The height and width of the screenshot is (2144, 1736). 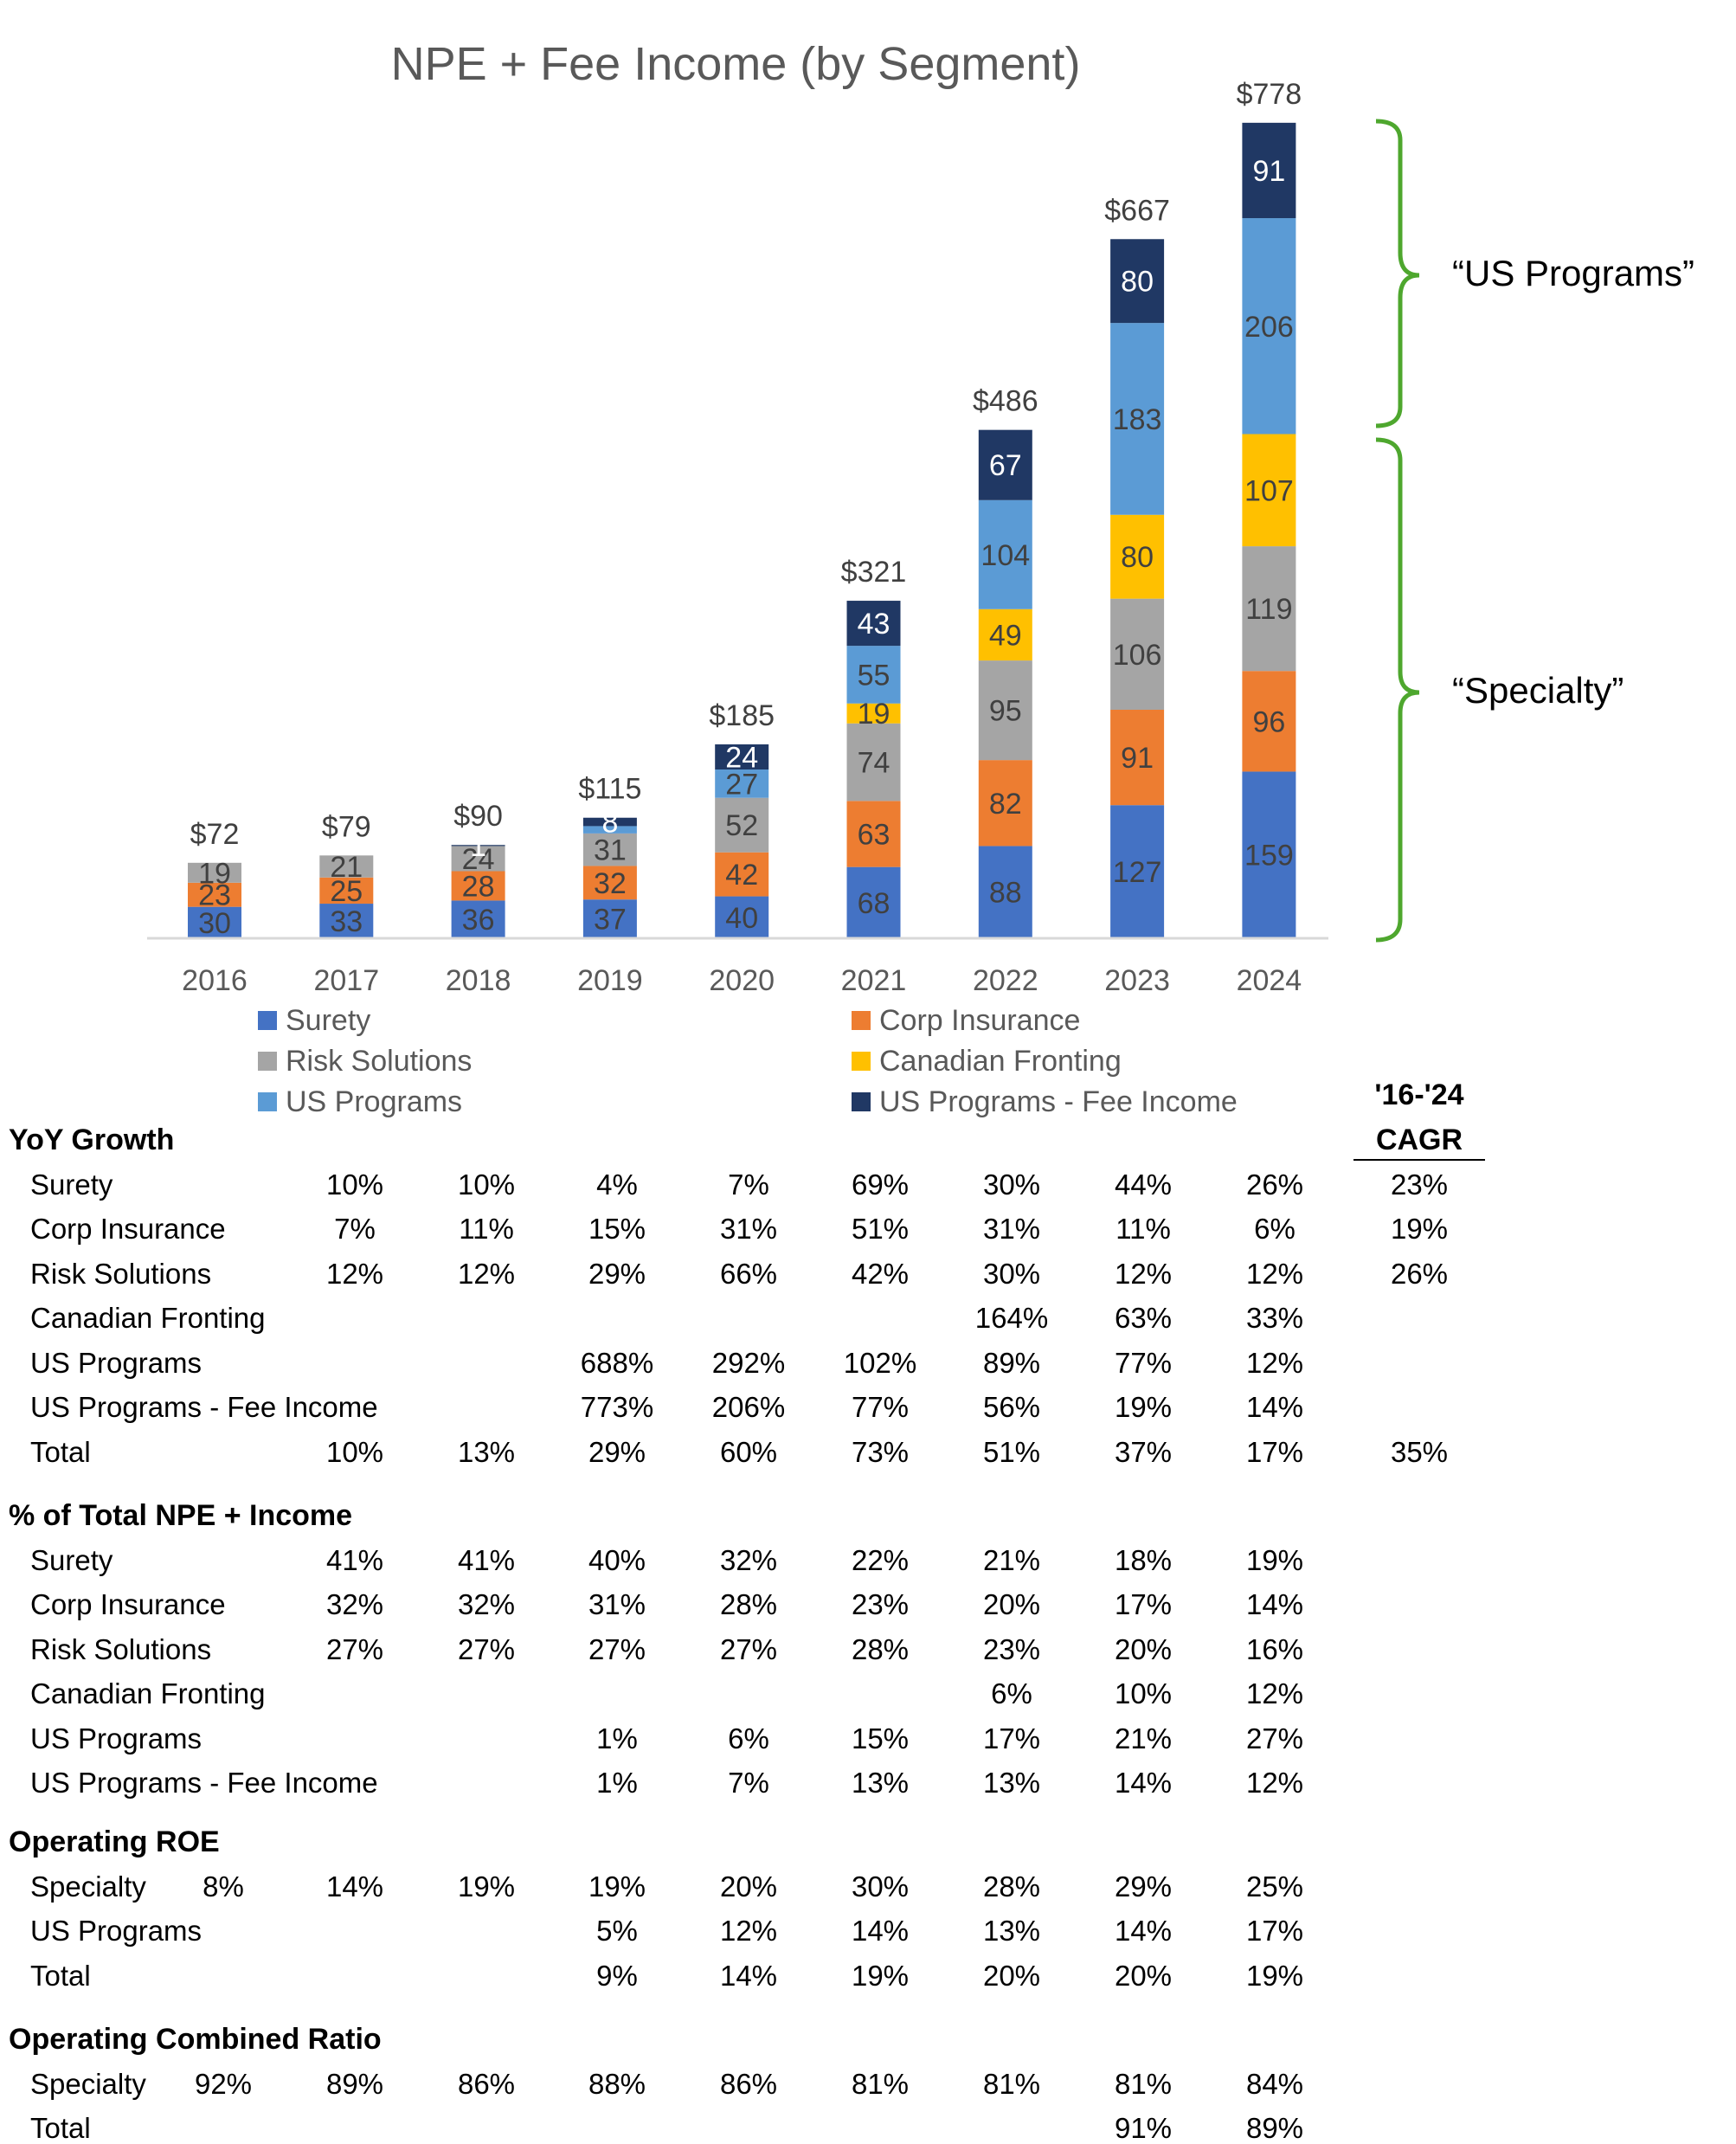 What do you see at coordinates (1144, 1362) in the screenshot?
I see `cell-yoy-growth-us-programs-7: 77%` at bounding box center [1144, 1362].